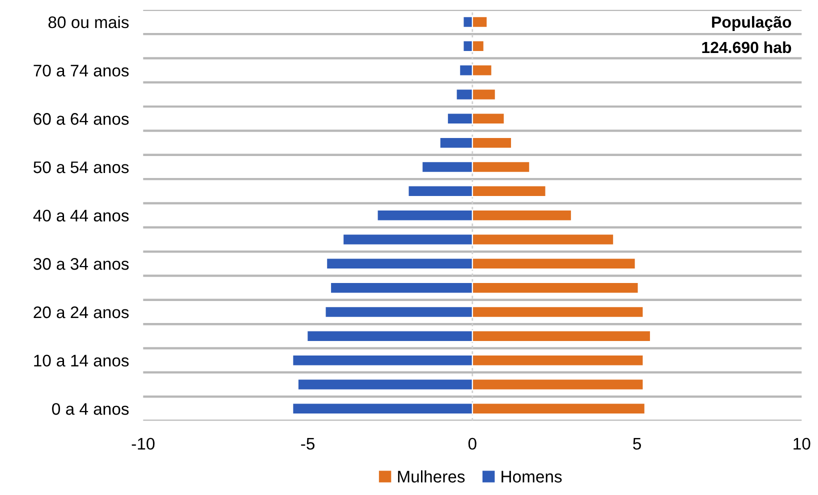 This screenshot has height=495, width=818. Describe the element at coordinates (747, 35) in the screenshot. I see `annotation: População 124.690 hab` at that location.